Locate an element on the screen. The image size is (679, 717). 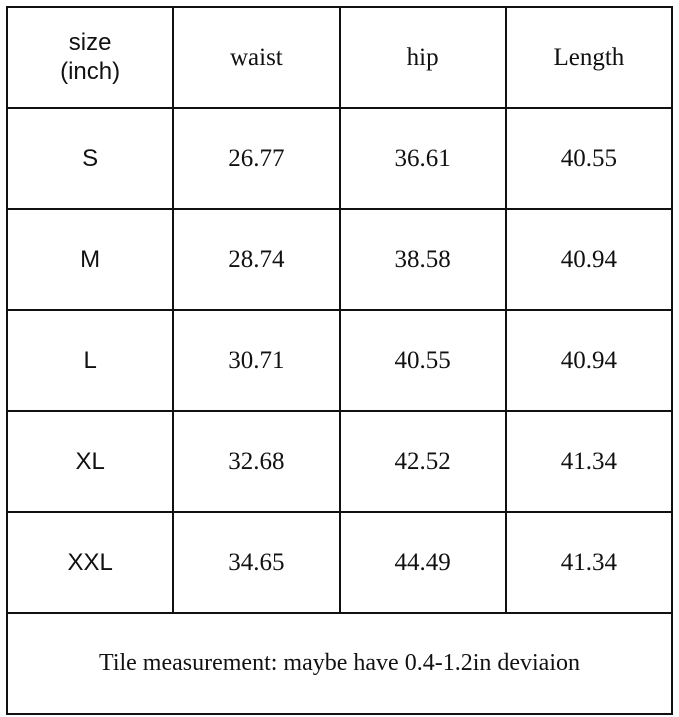
header-row: size (inch) waist hip Length is located at coordinates (339, 57).